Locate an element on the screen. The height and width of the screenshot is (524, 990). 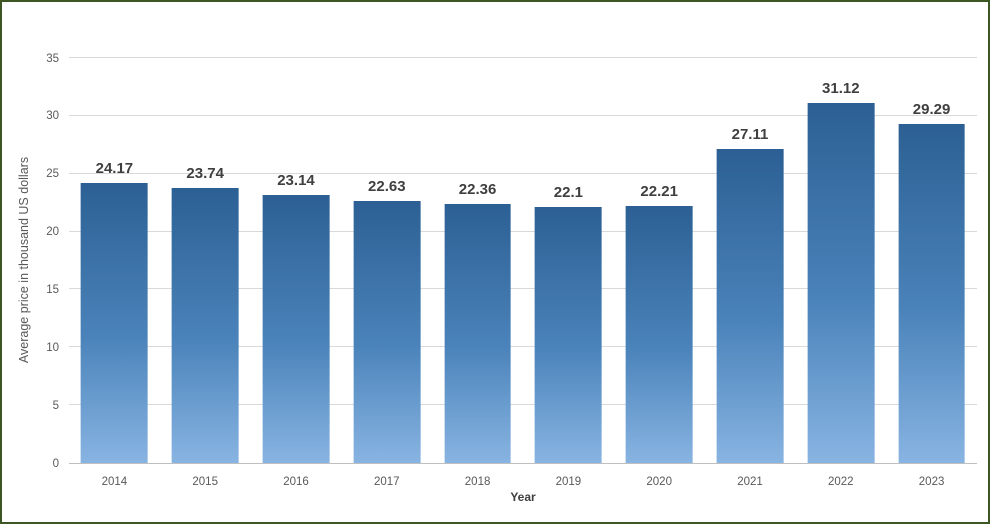
y-tick-label-0: 0 is located at coordinates (55, 463).